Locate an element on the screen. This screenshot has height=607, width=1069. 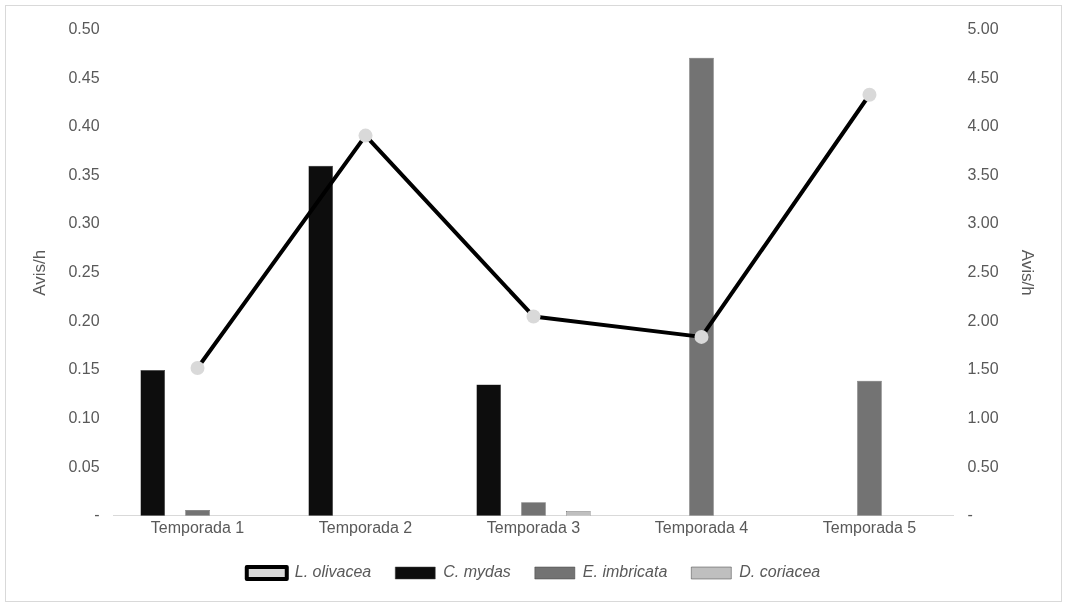
legend-label: C. mydas is located at coordinates (477, 572).